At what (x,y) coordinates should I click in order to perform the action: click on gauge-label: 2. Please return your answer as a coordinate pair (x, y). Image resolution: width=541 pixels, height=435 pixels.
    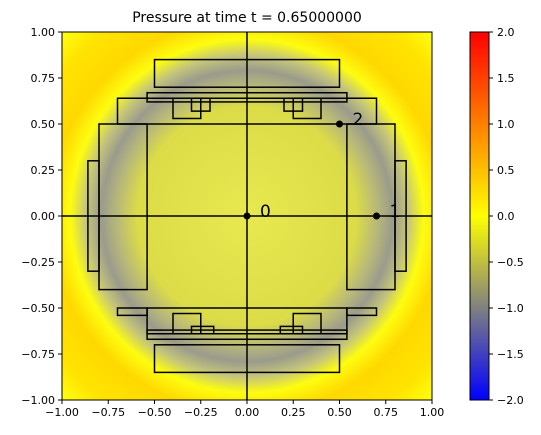
    Looking at the image, I should click on (358, 120).